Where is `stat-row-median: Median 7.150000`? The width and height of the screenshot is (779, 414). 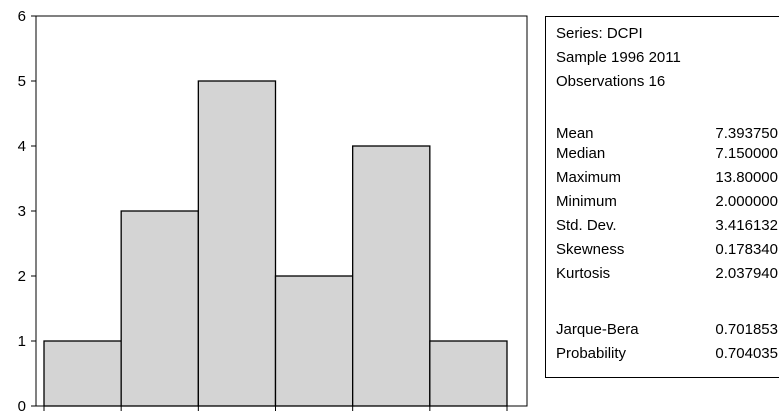
stat-row-median: Median 7.150000 is located at coordinates (667, 155).